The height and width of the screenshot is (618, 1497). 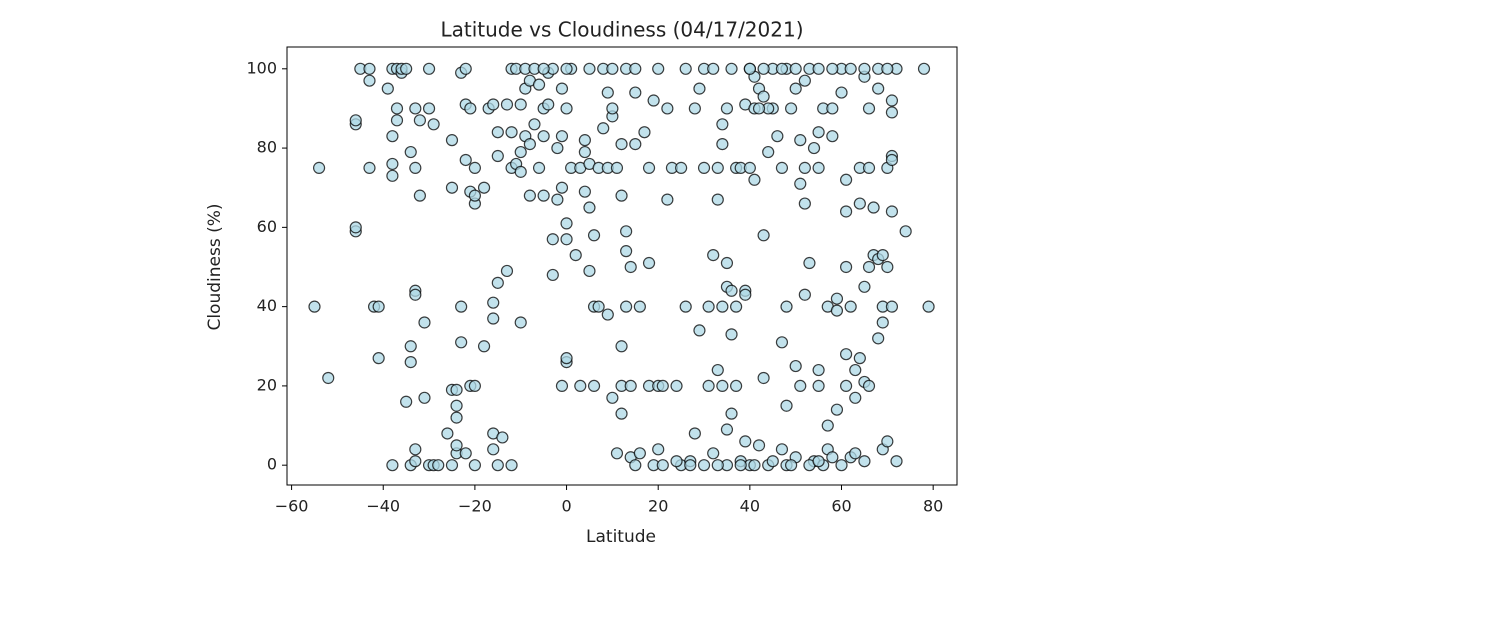 What do you see at coordinates (267, 226) in the screenshot?
I see `y-tick-label: 60` at bounding box center [267, 226].